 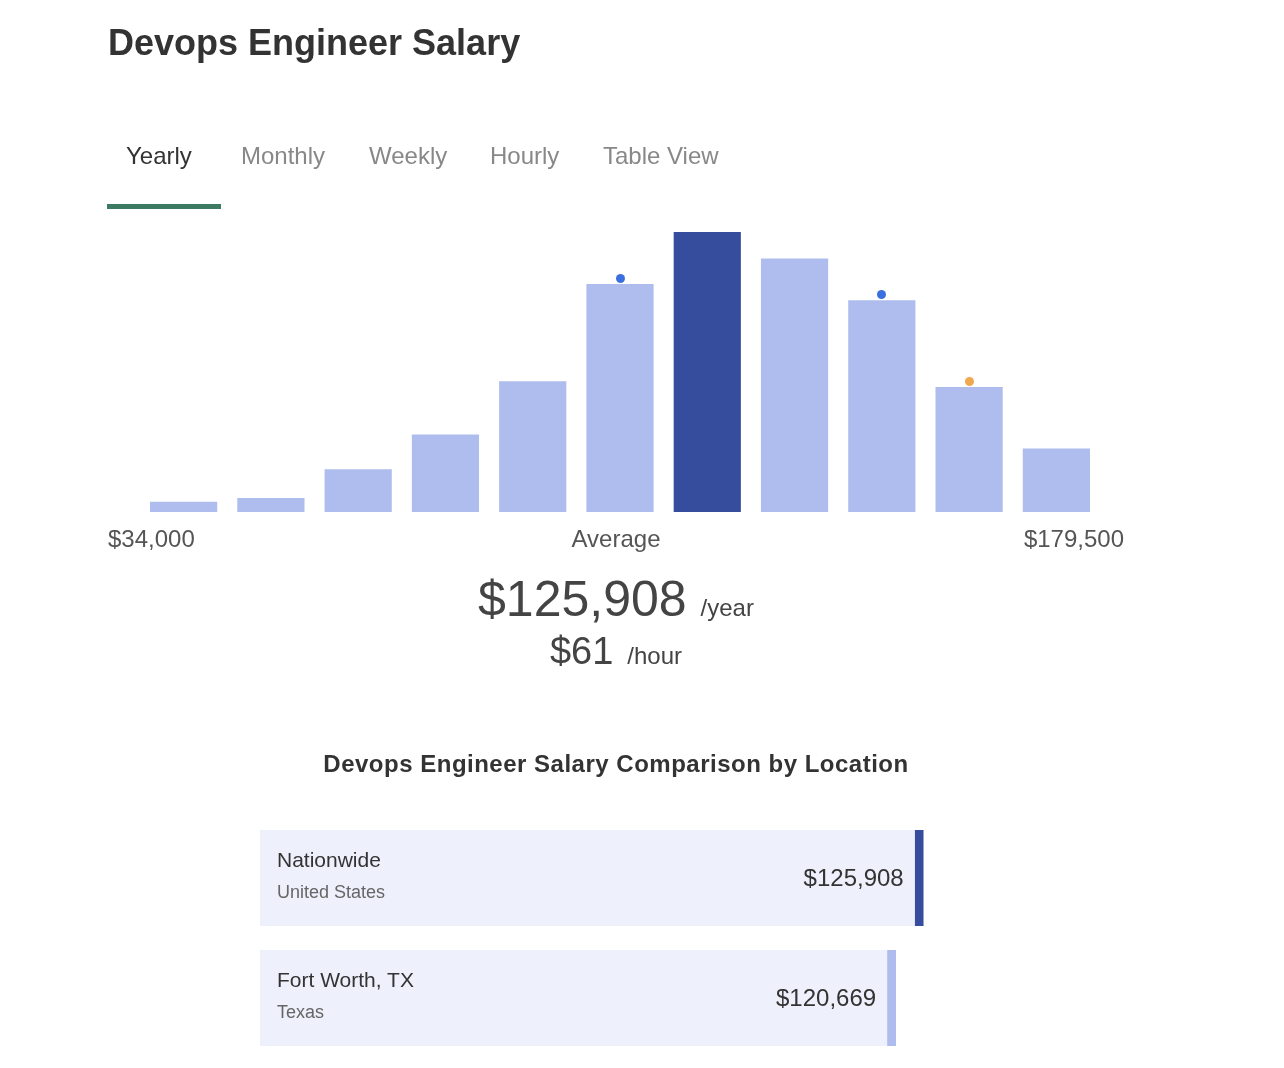 I want to click on text: Table View, so click(x=661, y=156).